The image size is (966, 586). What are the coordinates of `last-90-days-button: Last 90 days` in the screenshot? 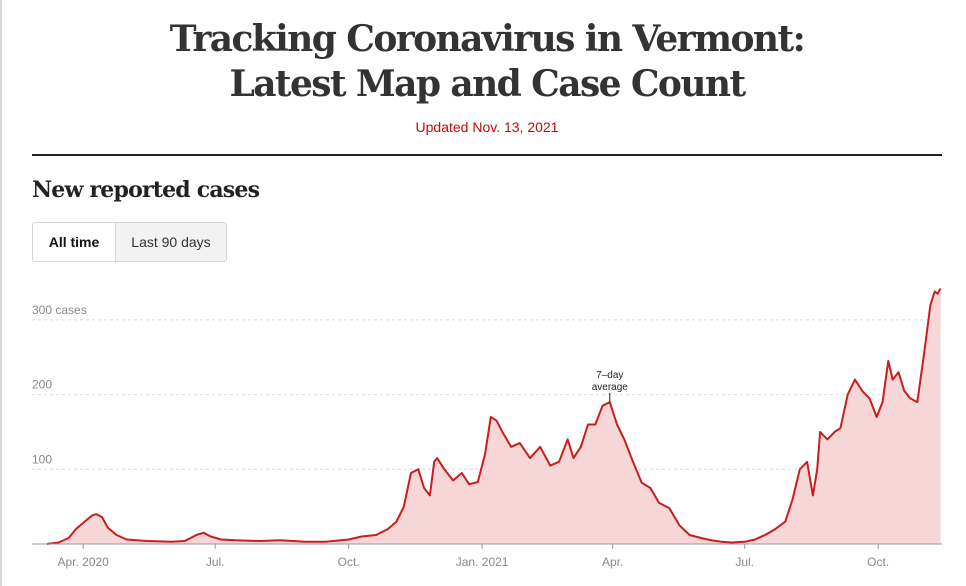 It's located at (170, 242).